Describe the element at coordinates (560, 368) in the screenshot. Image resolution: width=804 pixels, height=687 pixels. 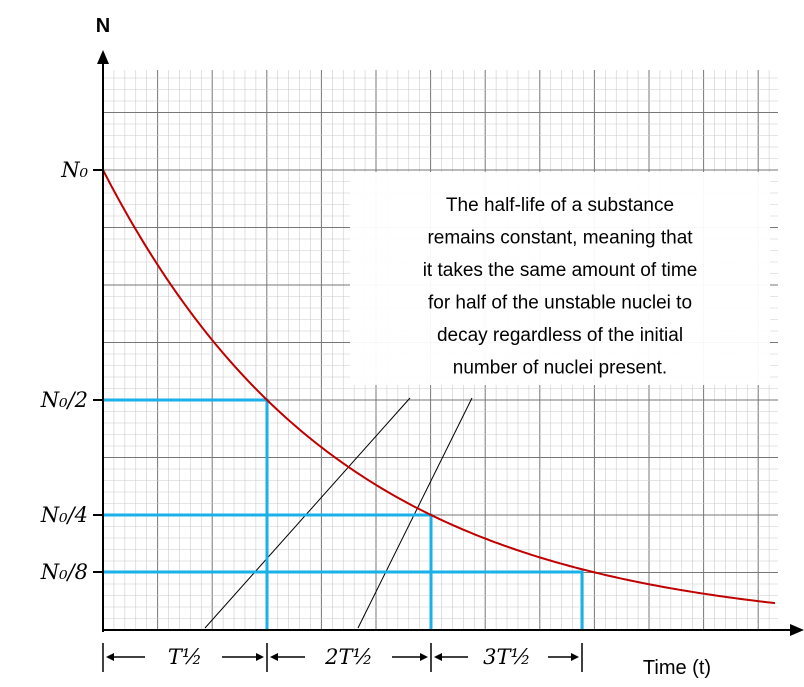
I see `annotation-line: number of nuclei present.` at that location.